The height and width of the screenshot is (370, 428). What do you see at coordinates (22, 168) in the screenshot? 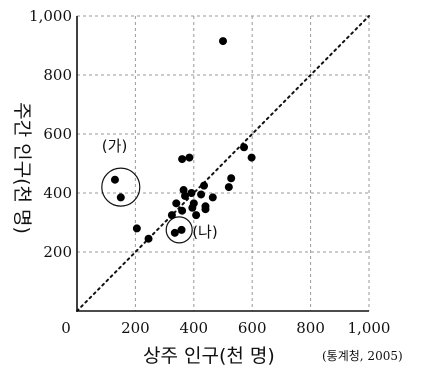
I see `y-axis-label: 주간 인구(천 명)` at bounding box center [22, 168].